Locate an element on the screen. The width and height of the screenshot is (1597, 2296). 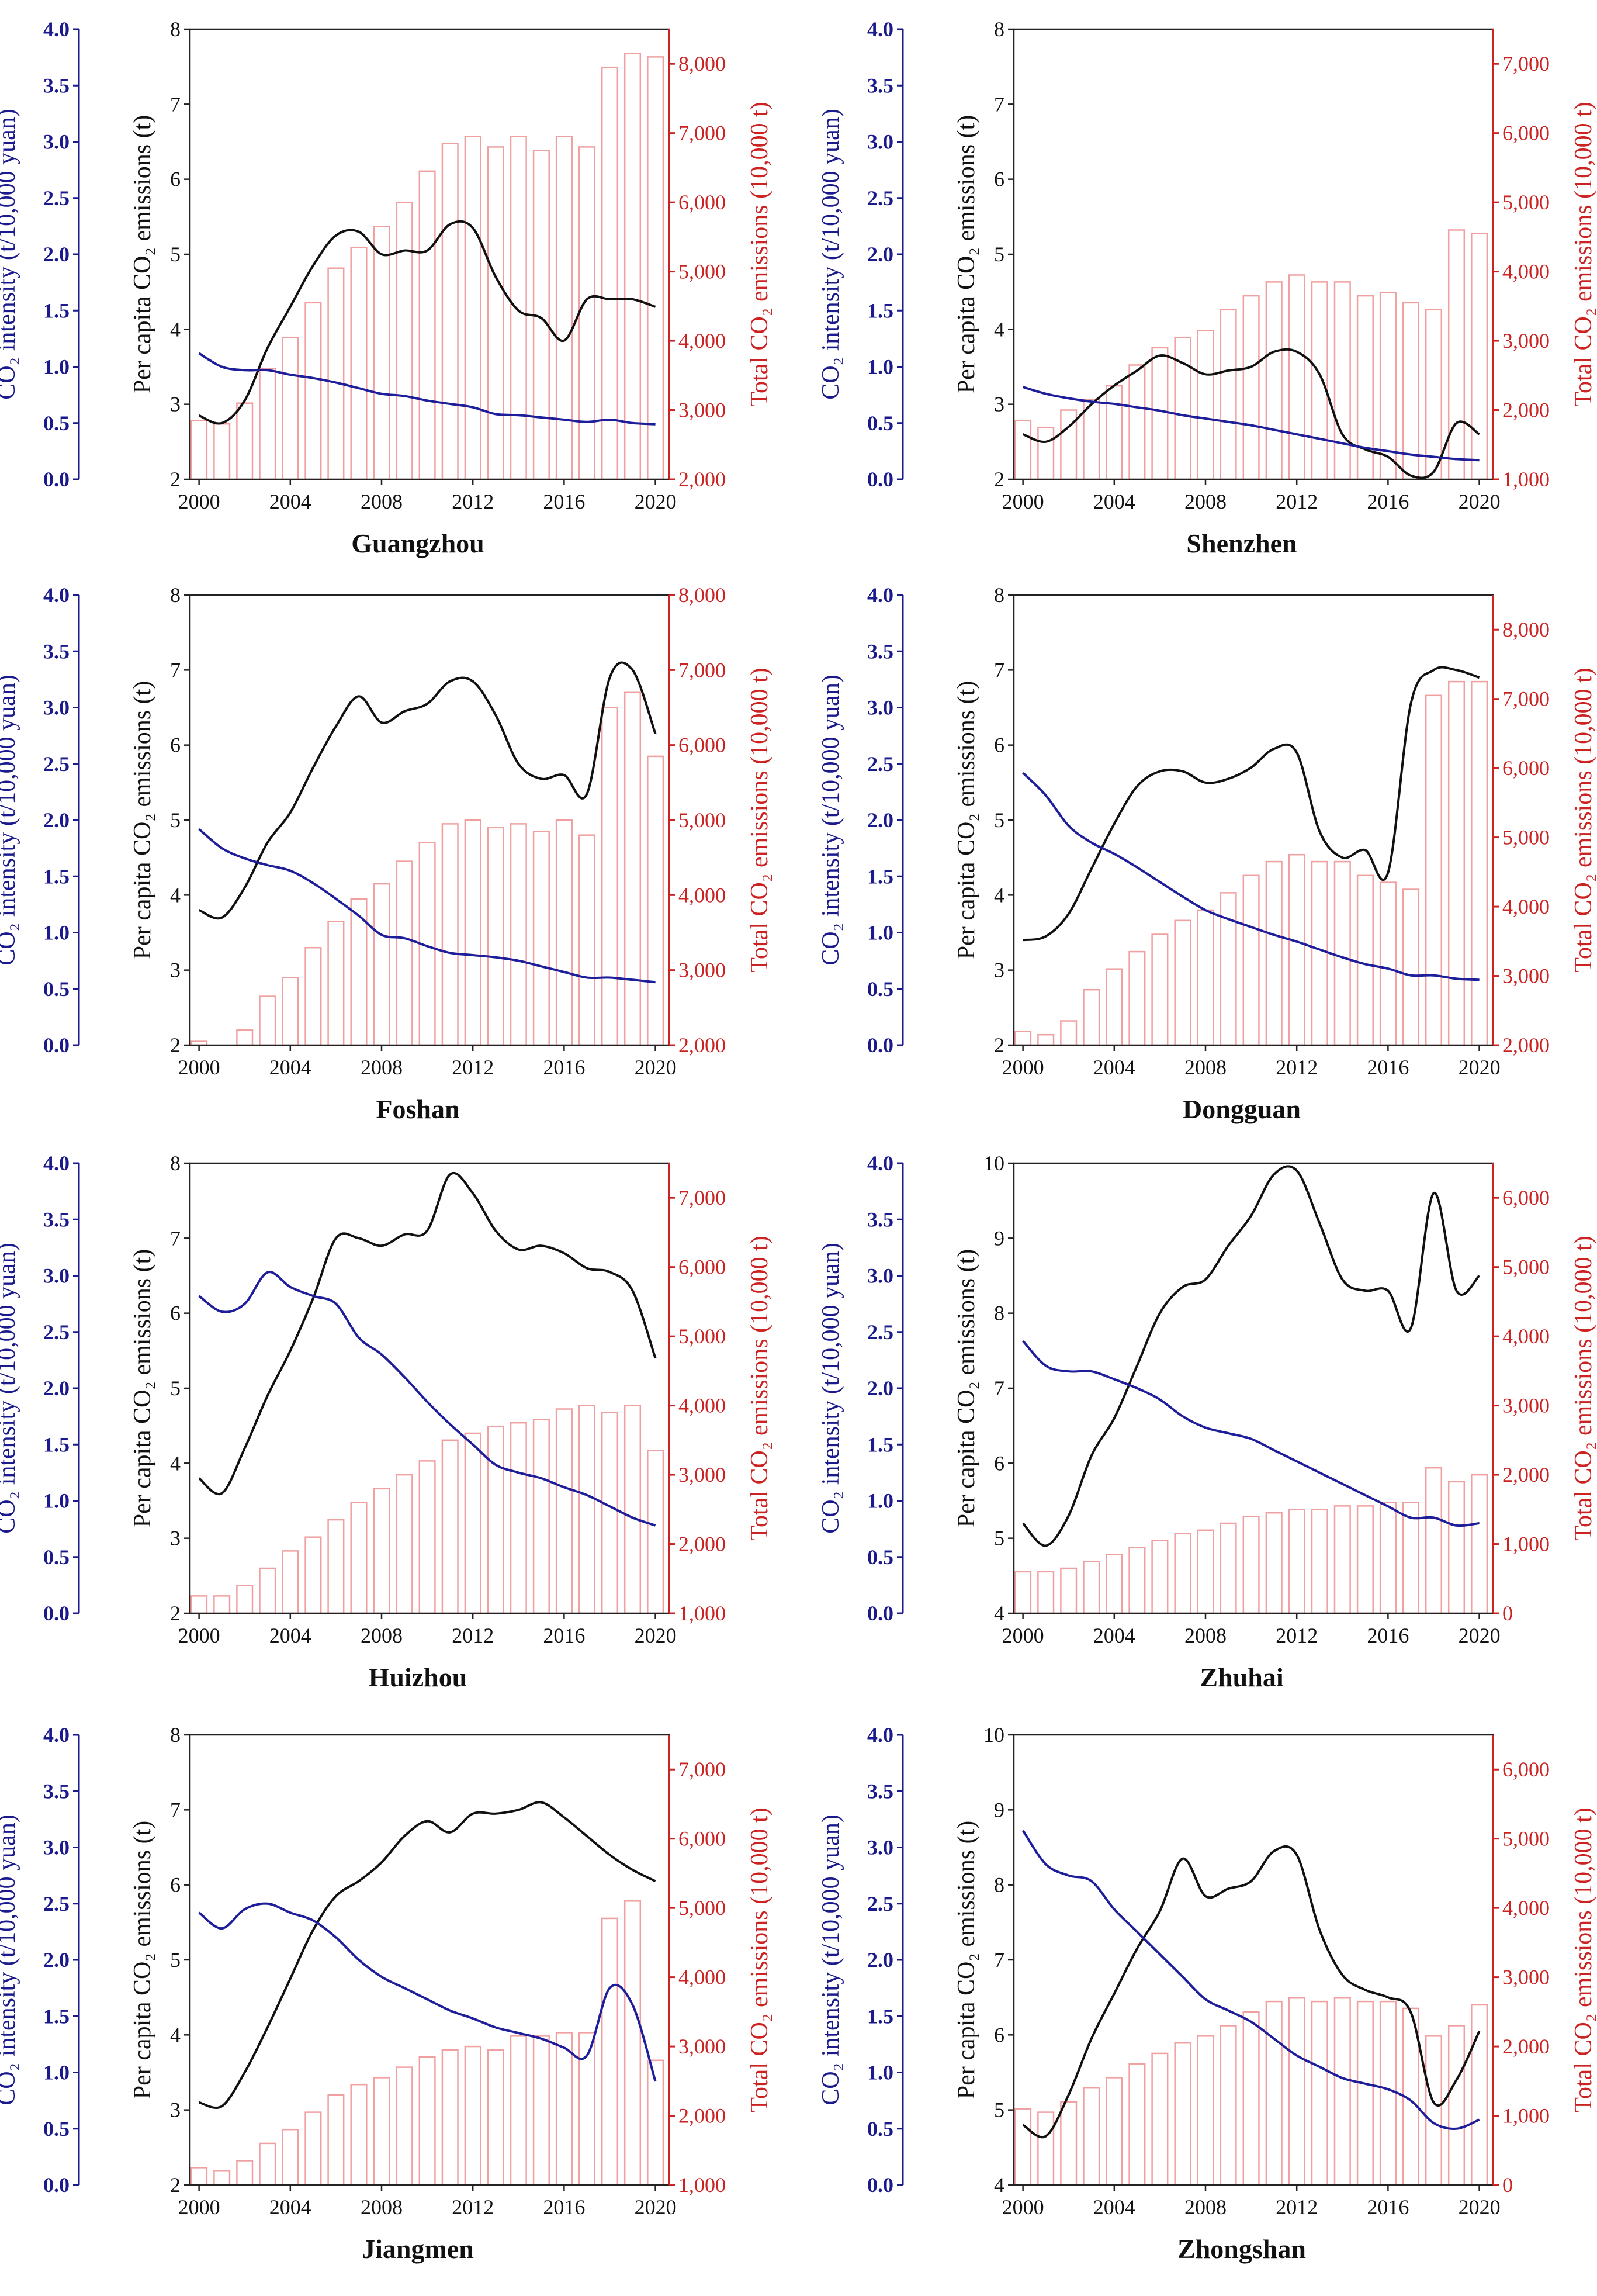
per-capita-tick-label: 5 is located at coordinates (999, 820).